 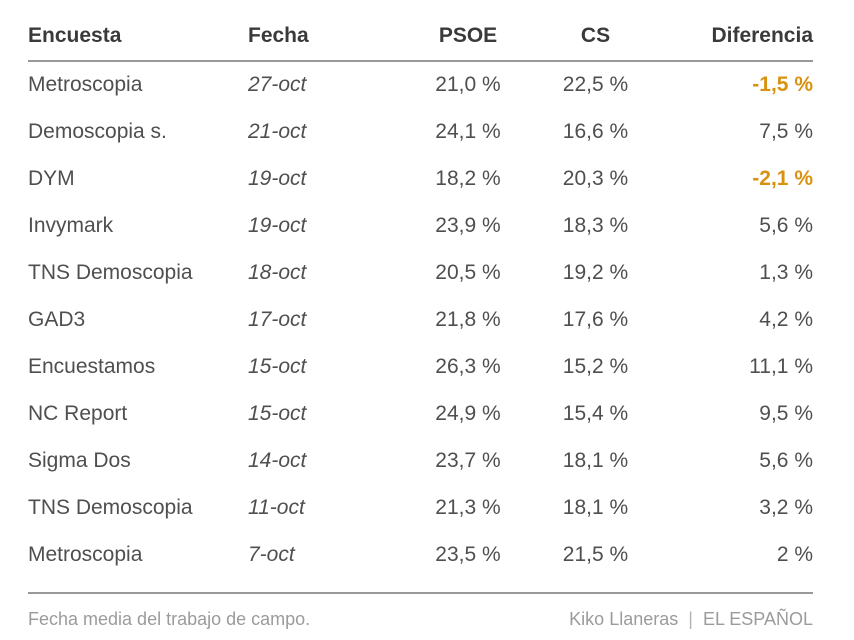 I want to click on diferencia-cell: 4,2 %, so click(x=786, y=319).